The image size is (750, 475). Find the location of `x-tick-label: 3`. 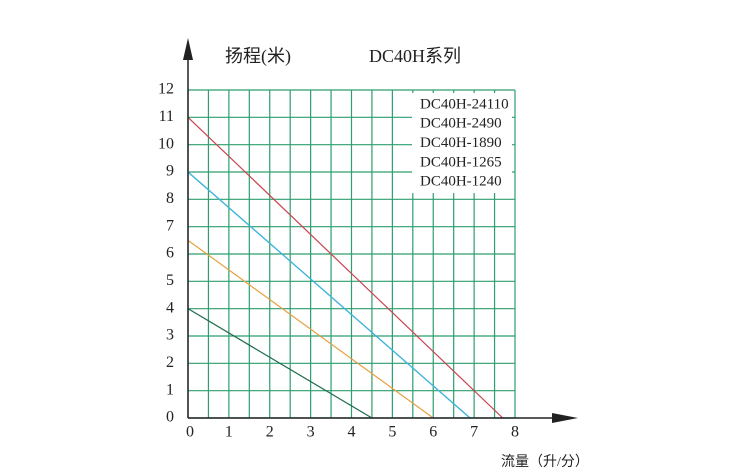

x-tick-label: 3 is located at coordinates (311, 432).